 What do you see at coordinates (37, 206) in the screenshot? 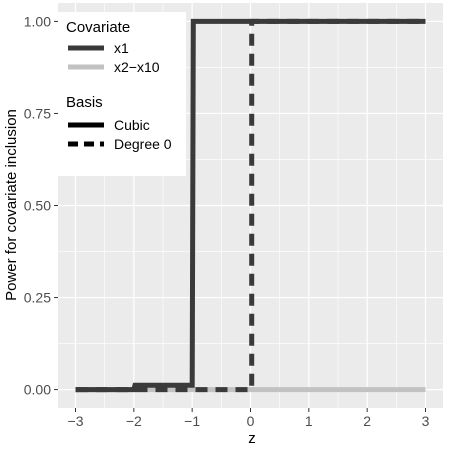
I see `y-tick-label: 0.50` at bounding box center [37, 206].